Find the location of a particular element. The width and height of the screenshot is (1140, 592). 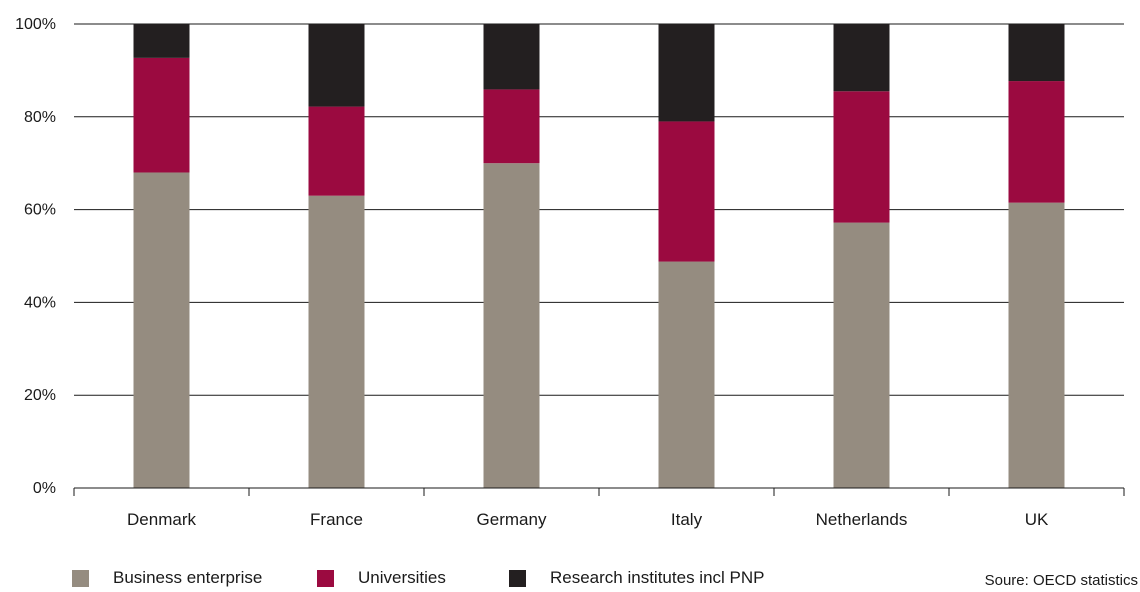

x-tick-label: Italy is located at coordinates (687, 519).